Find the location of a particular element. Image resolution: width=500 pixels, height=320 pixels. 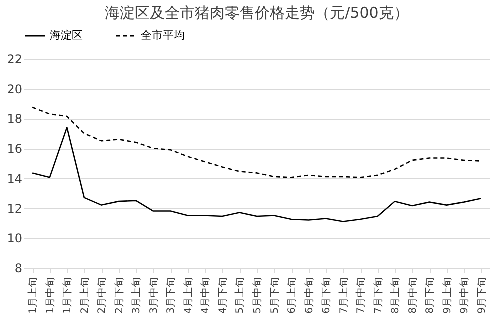

x-tick-label: 1月上旬 is located at coordinates (33, 296).